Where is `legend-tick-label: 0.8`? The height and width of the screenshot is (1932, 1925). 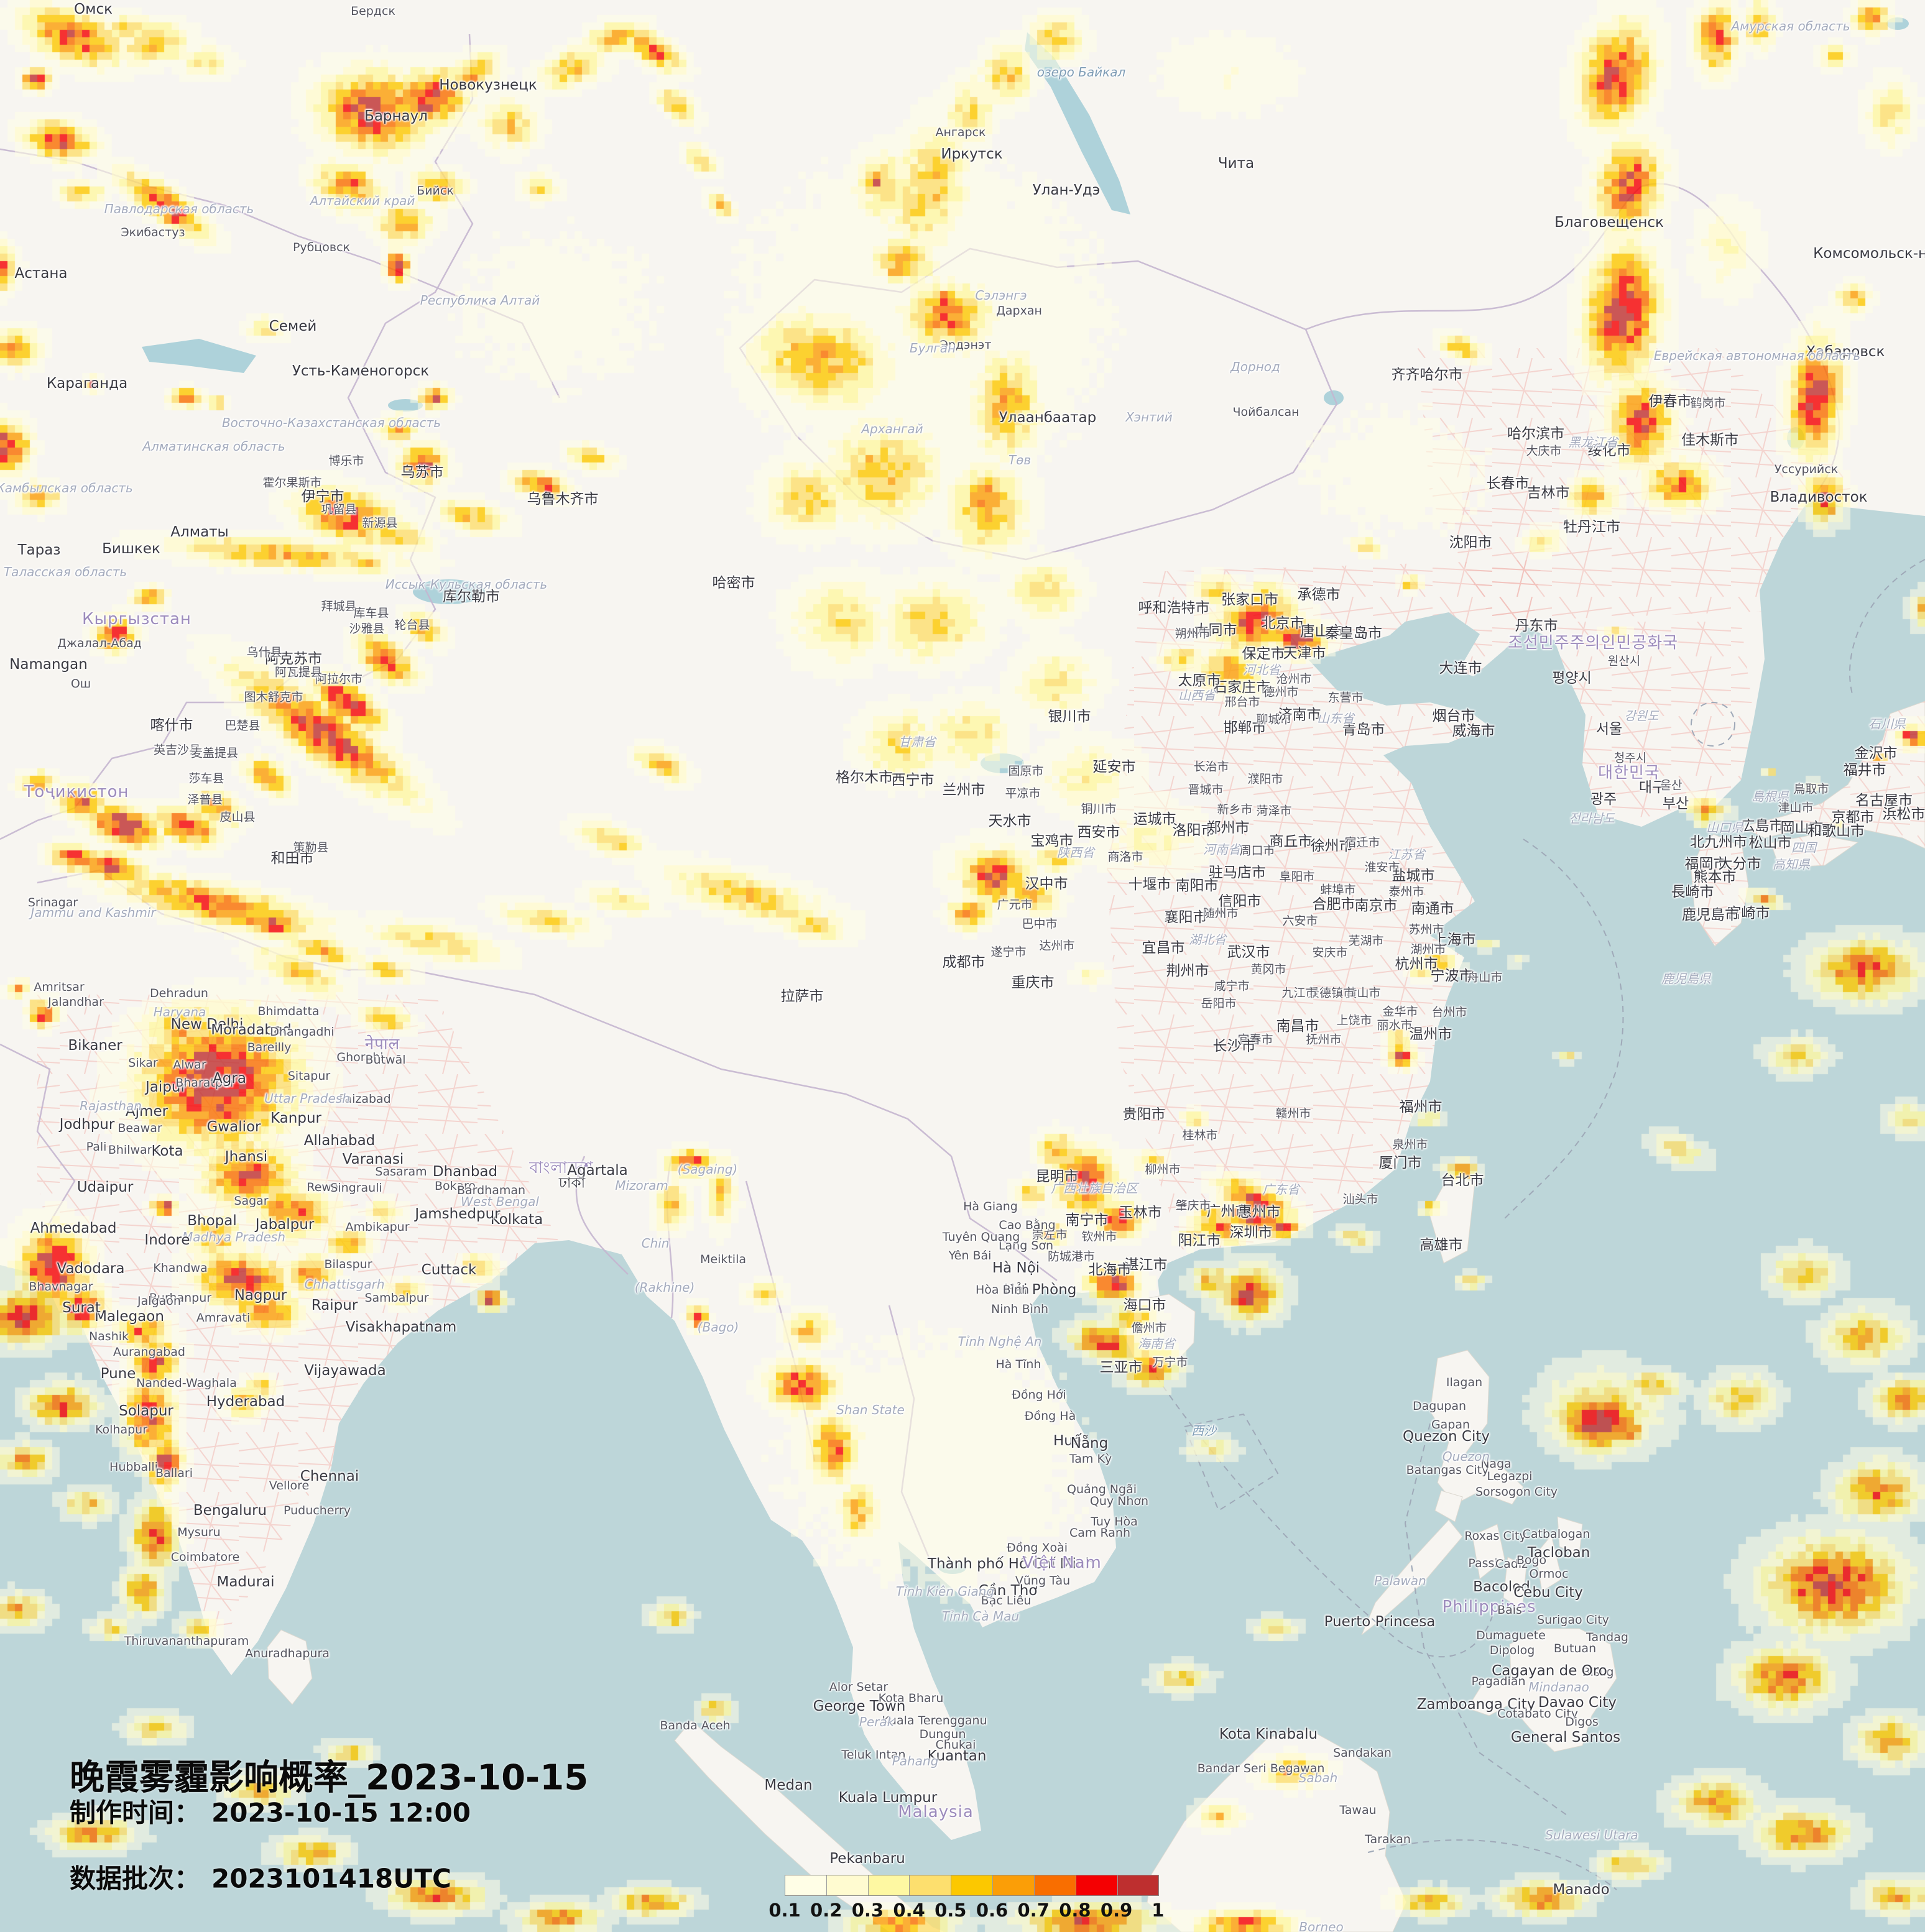 legend-tick-label: 0.8 is located at coordinates (1075, 1910).